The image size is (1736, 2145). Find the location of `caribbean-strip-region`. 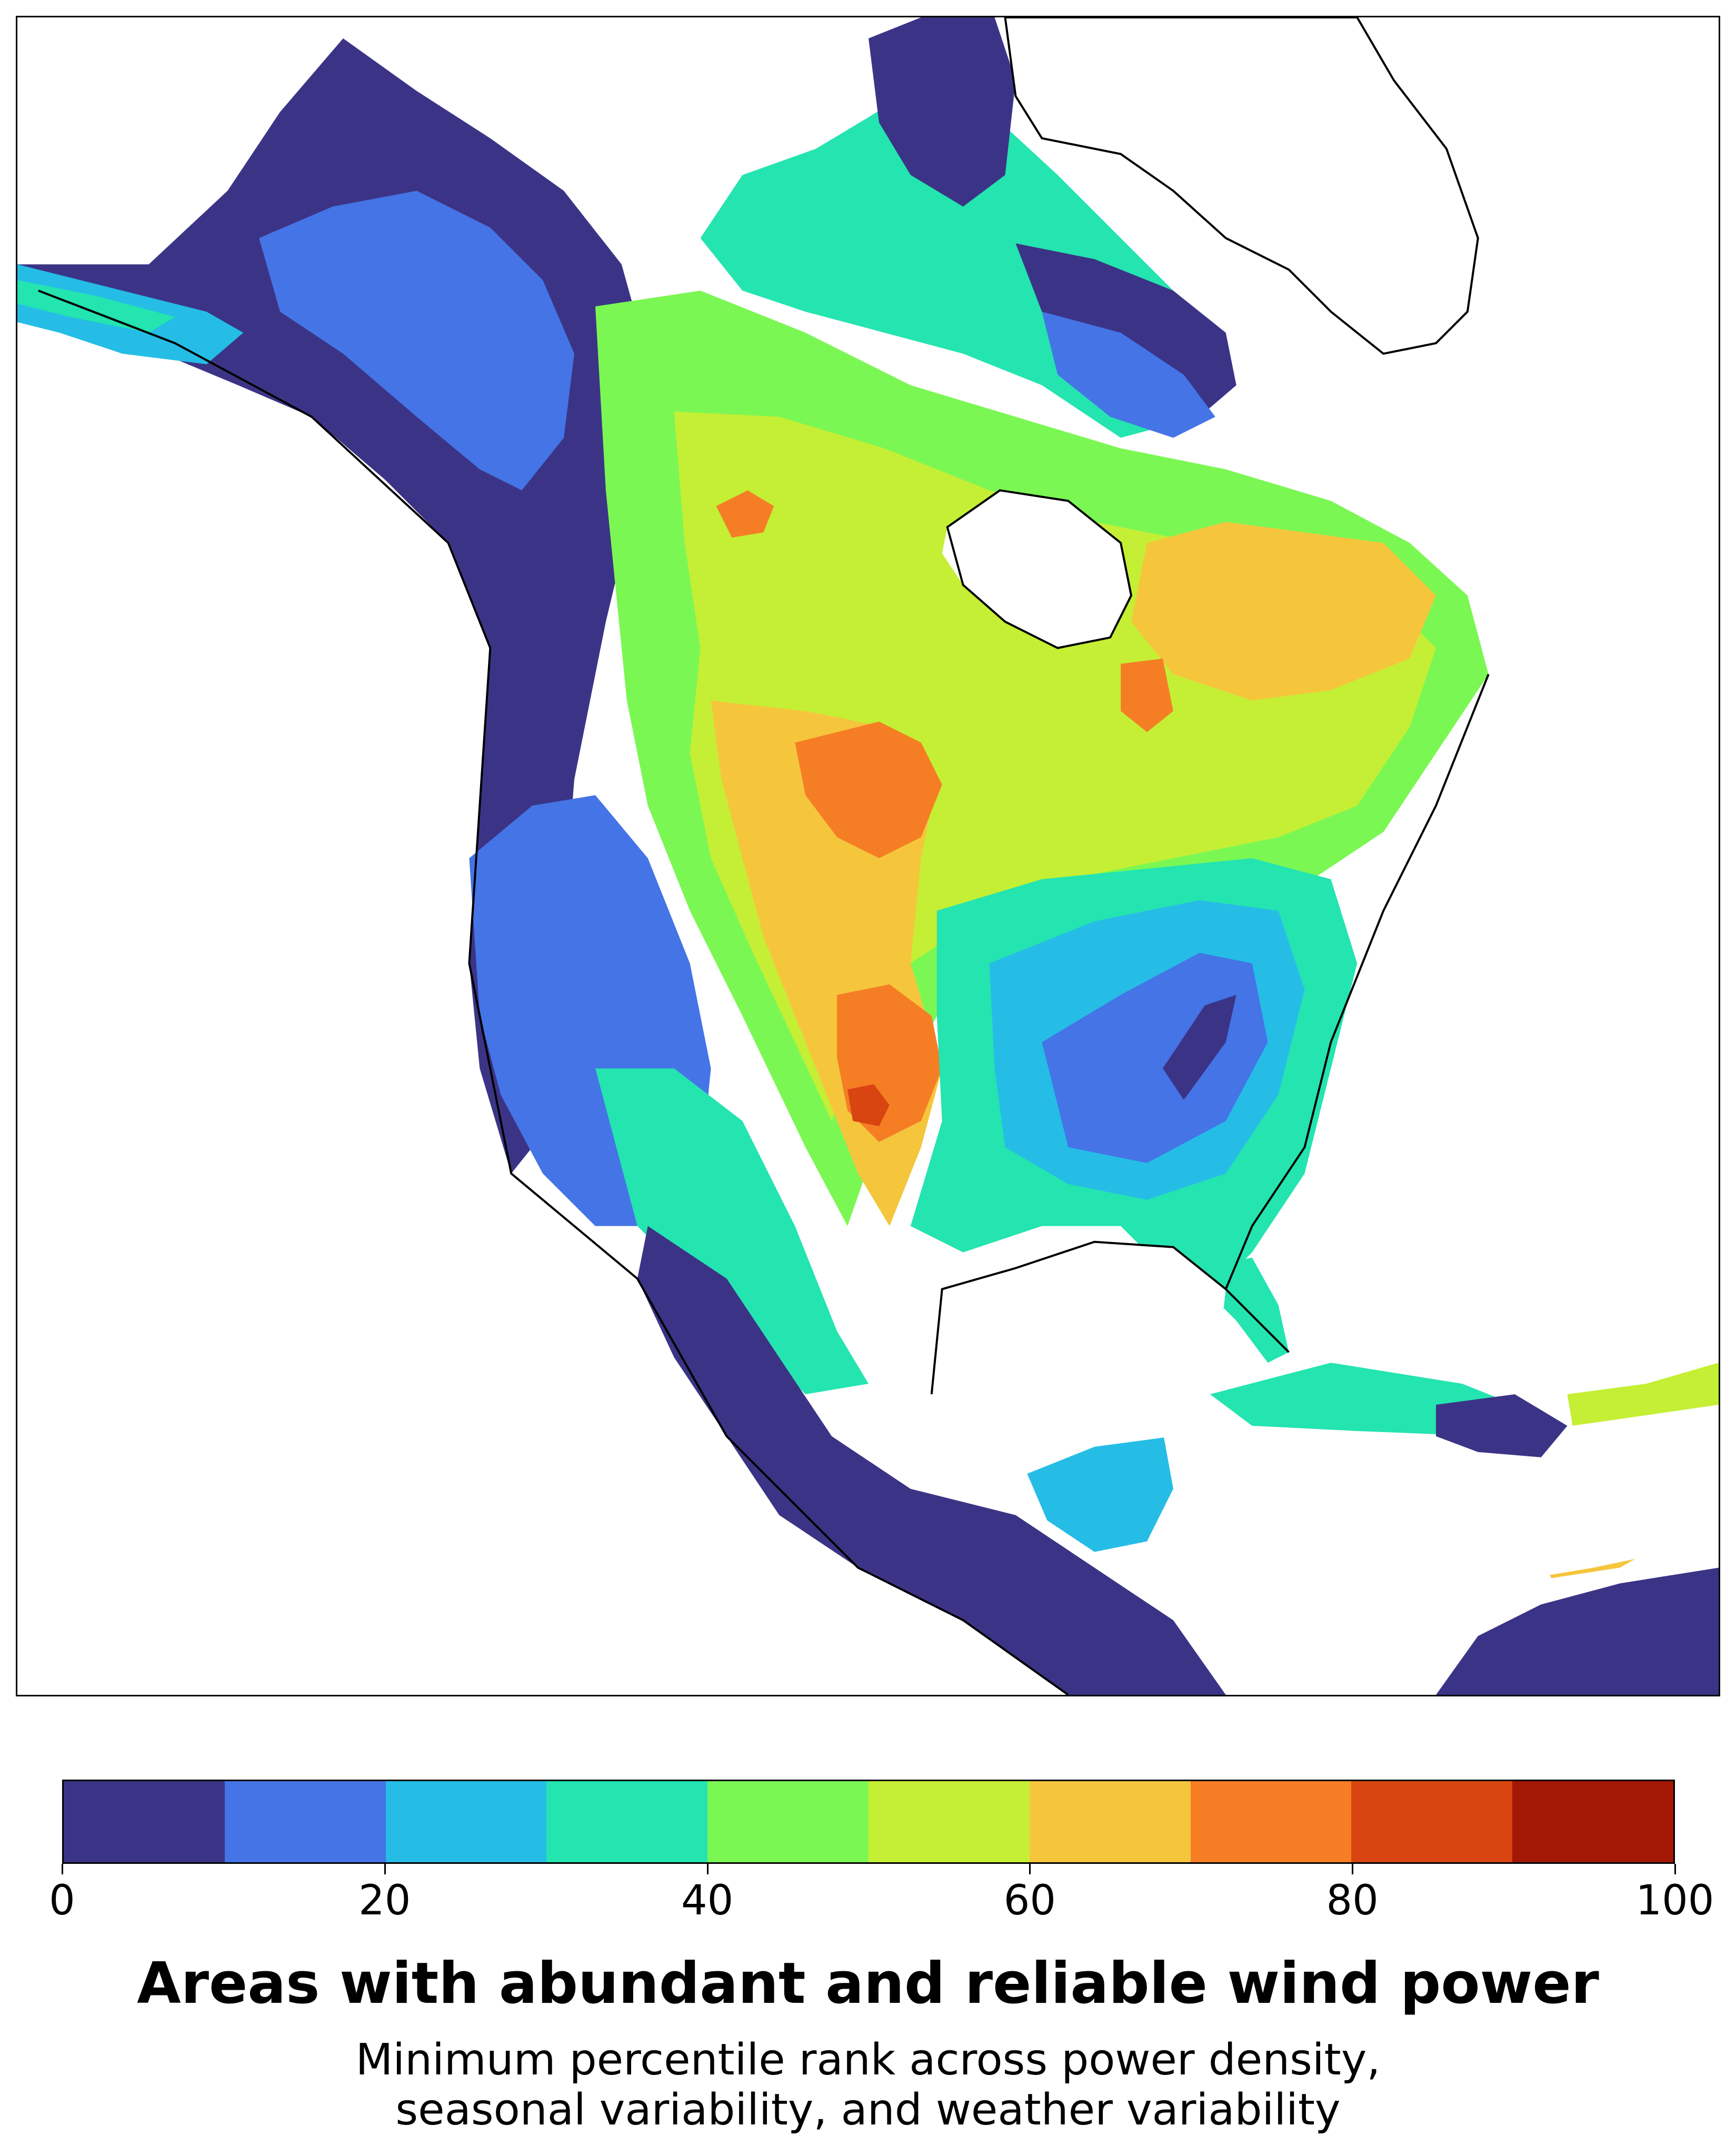

caribbean-strip-region is located at coordinates (1643, 1394).